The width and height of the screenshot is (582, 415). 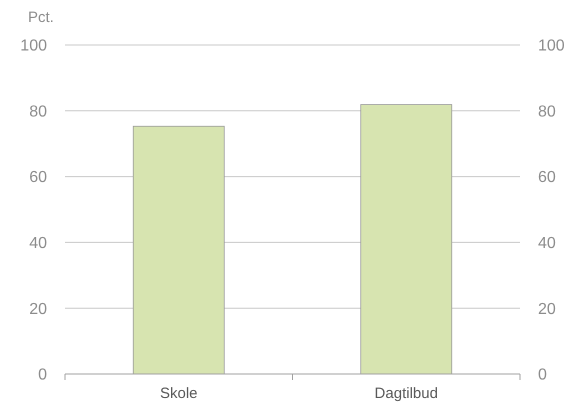 What do you see at coordinates (547, 111) in the screenshot?
I see `y2-tick-label: 80` at bounding box center [547, 111].